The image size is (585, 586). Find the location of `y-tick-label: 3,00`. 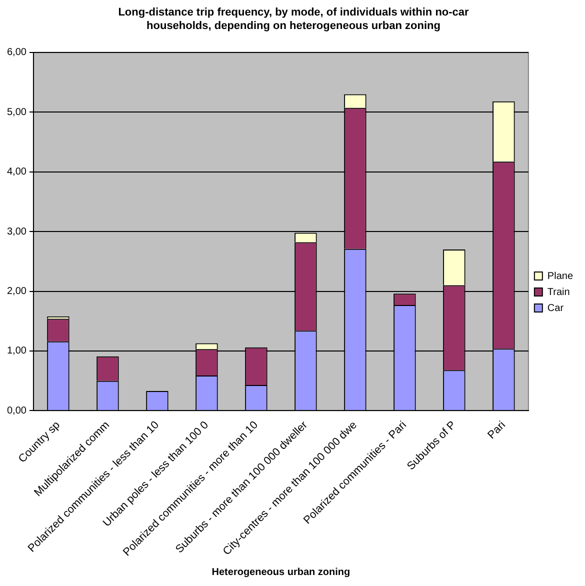

y-tick-label: 3,00 is located at coordinates (16, 232).